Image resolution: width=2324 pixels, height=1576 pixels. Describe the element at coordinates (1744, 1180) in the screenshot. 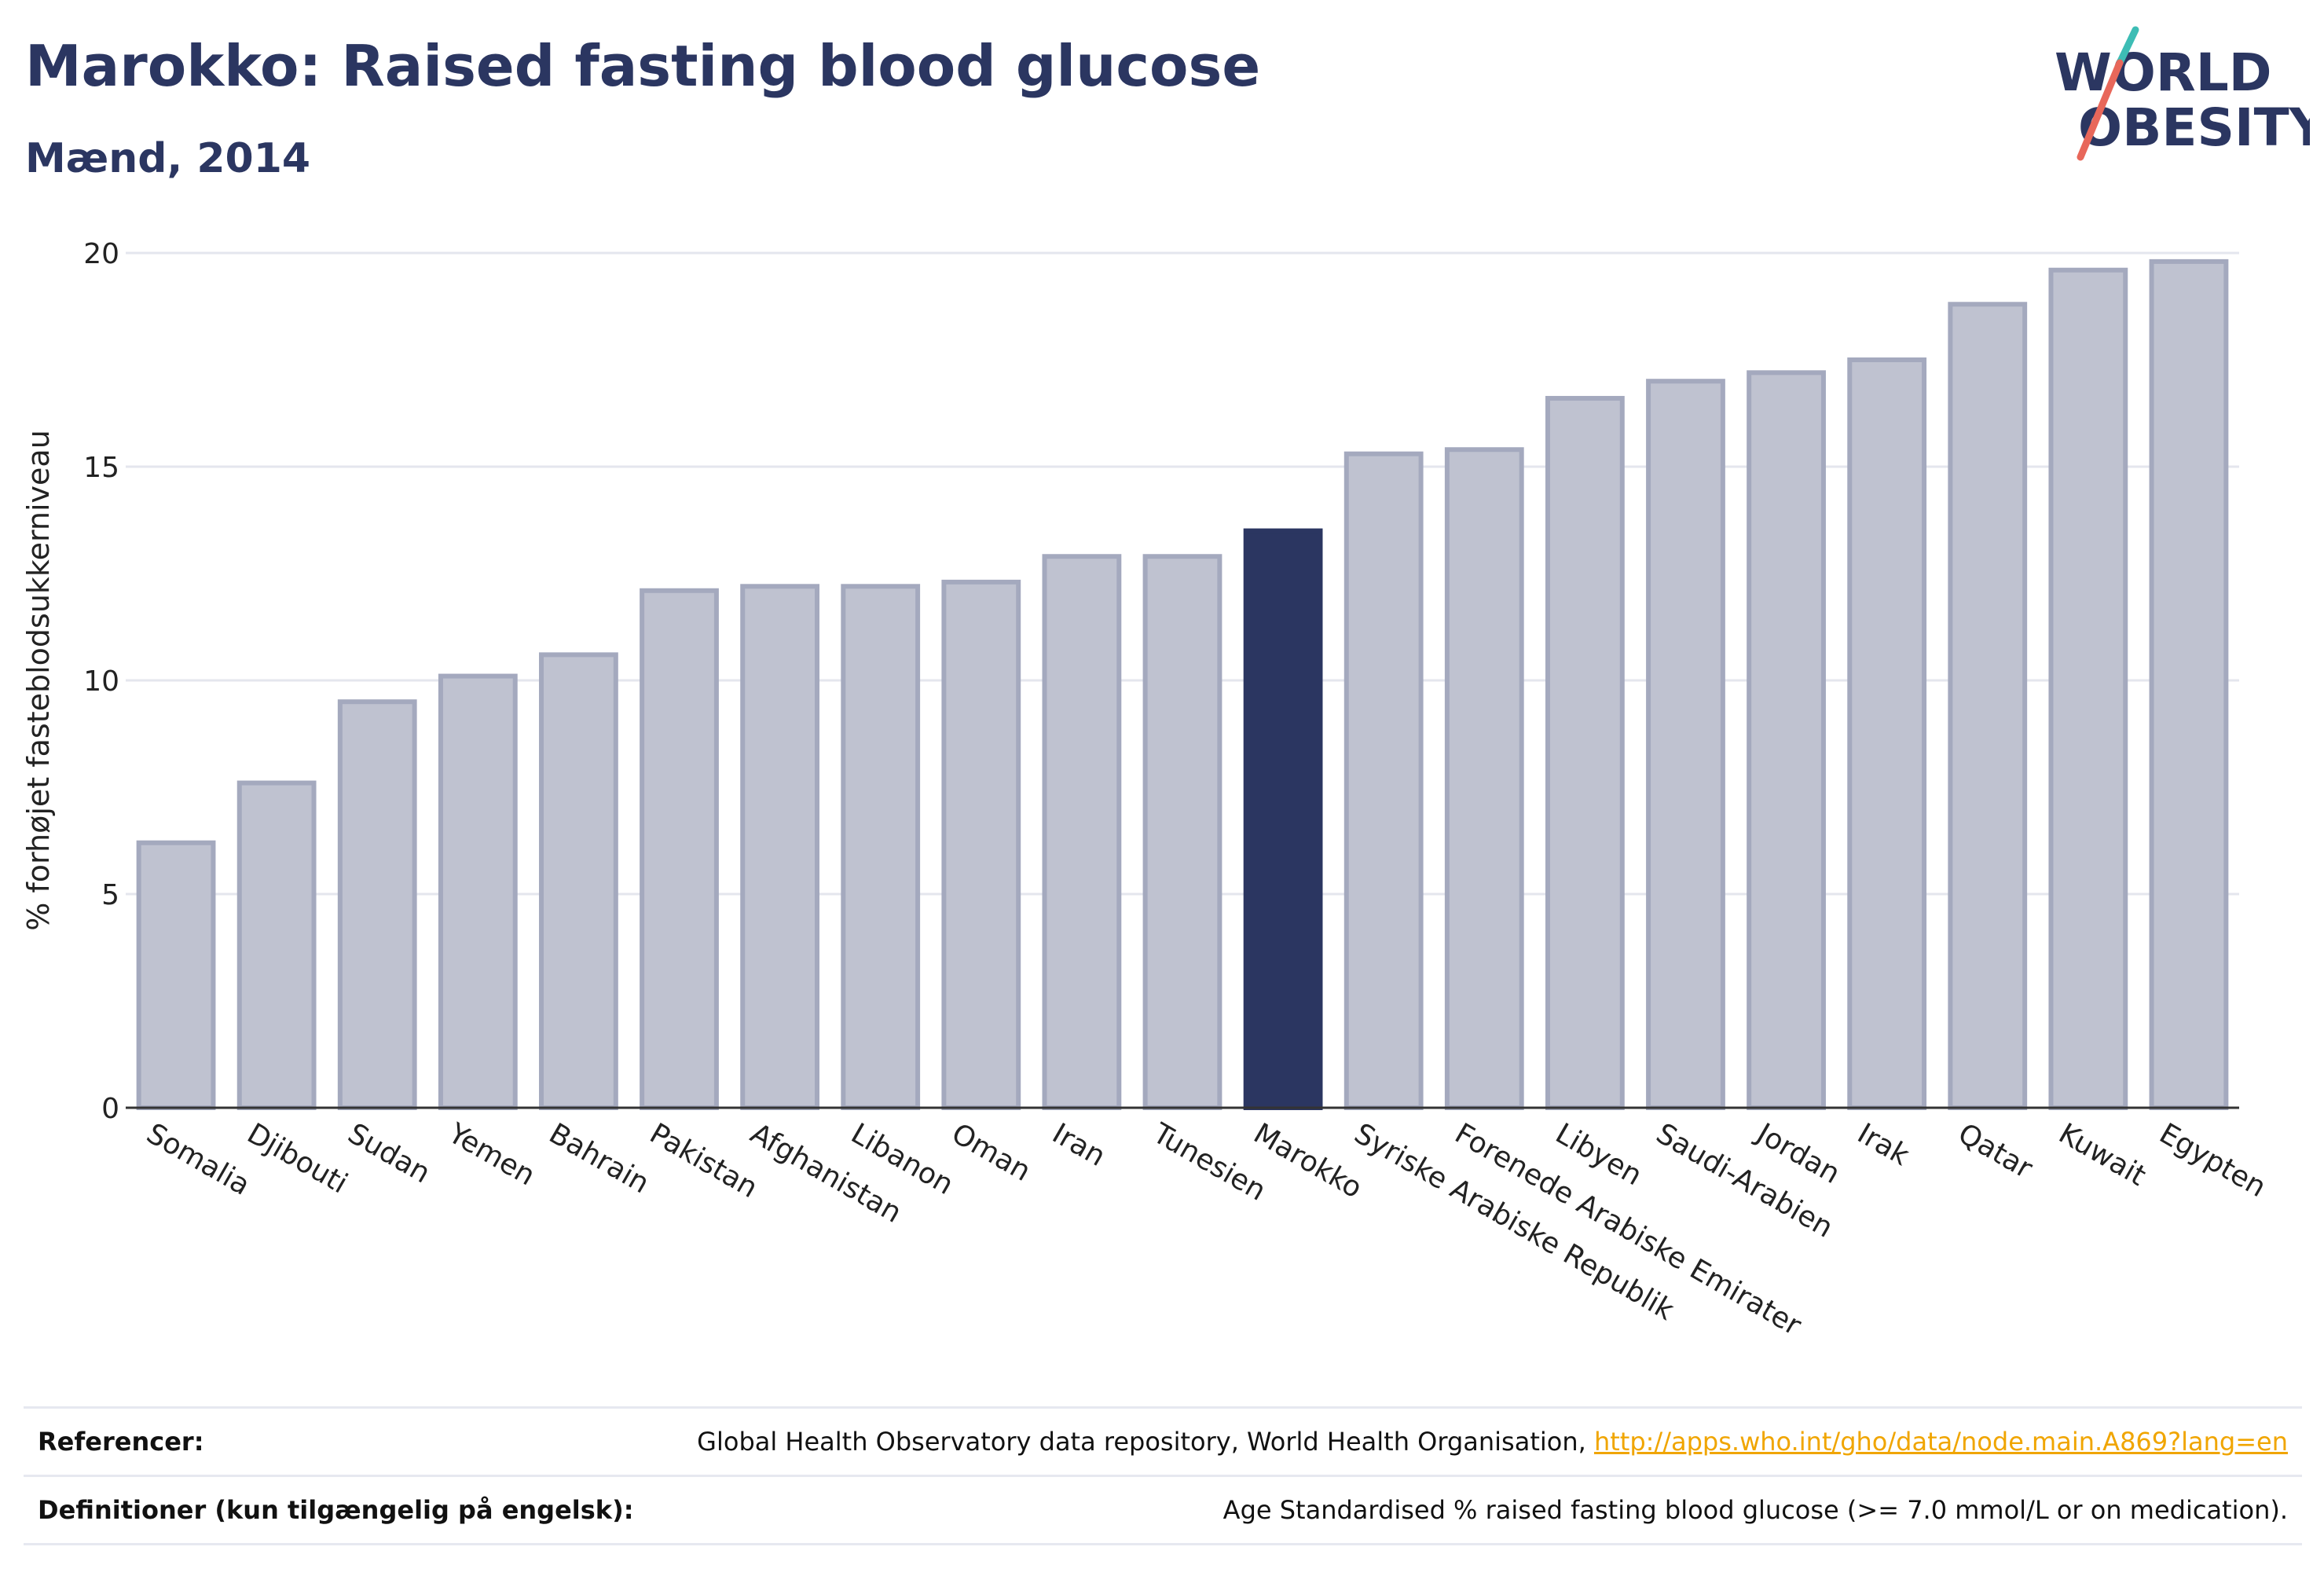

I see `x-tick-label: Saudi-Arabien` at that location.